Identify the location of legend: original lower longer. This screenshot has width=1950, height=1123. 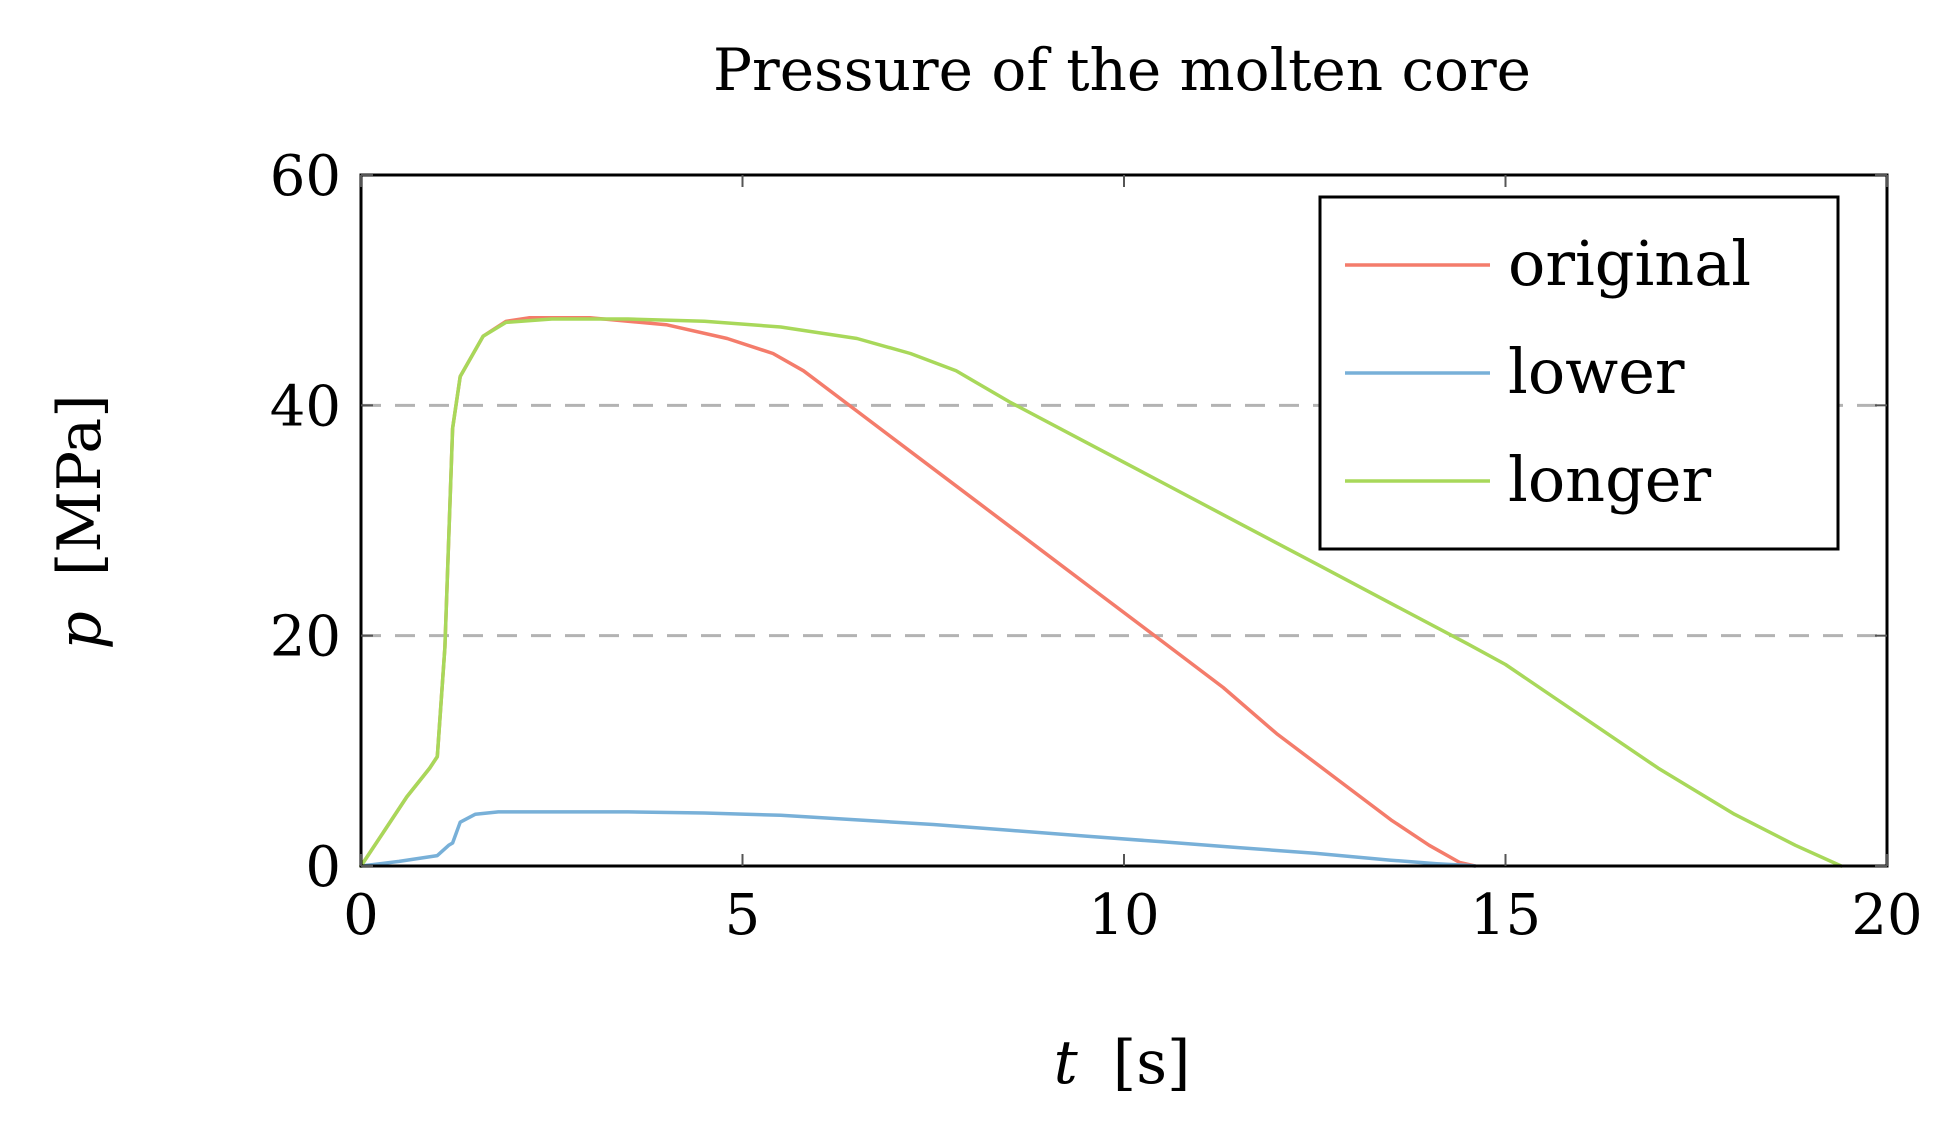
(1579, 373).